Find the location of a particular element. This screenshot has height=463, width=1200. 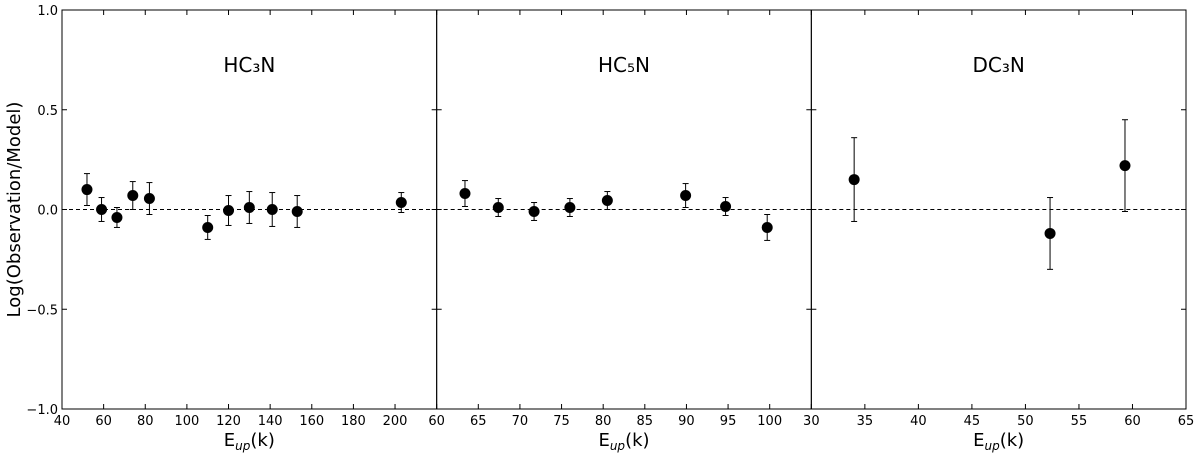

x-tick-label: 30 is located at coordinates (811, 421).